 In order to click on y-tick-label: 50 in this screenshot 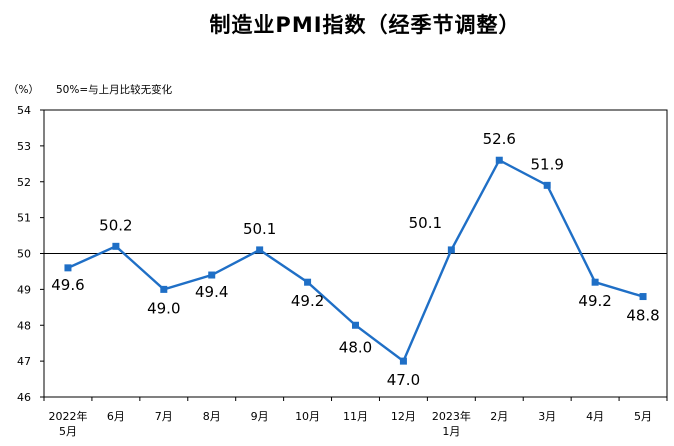, I will do `click(24, 254)`.